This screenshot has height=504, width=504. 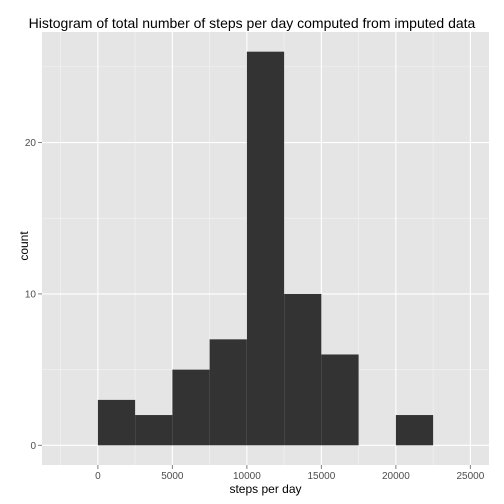 I want to click on y-axis-label: count, so click(x=24, y=246).